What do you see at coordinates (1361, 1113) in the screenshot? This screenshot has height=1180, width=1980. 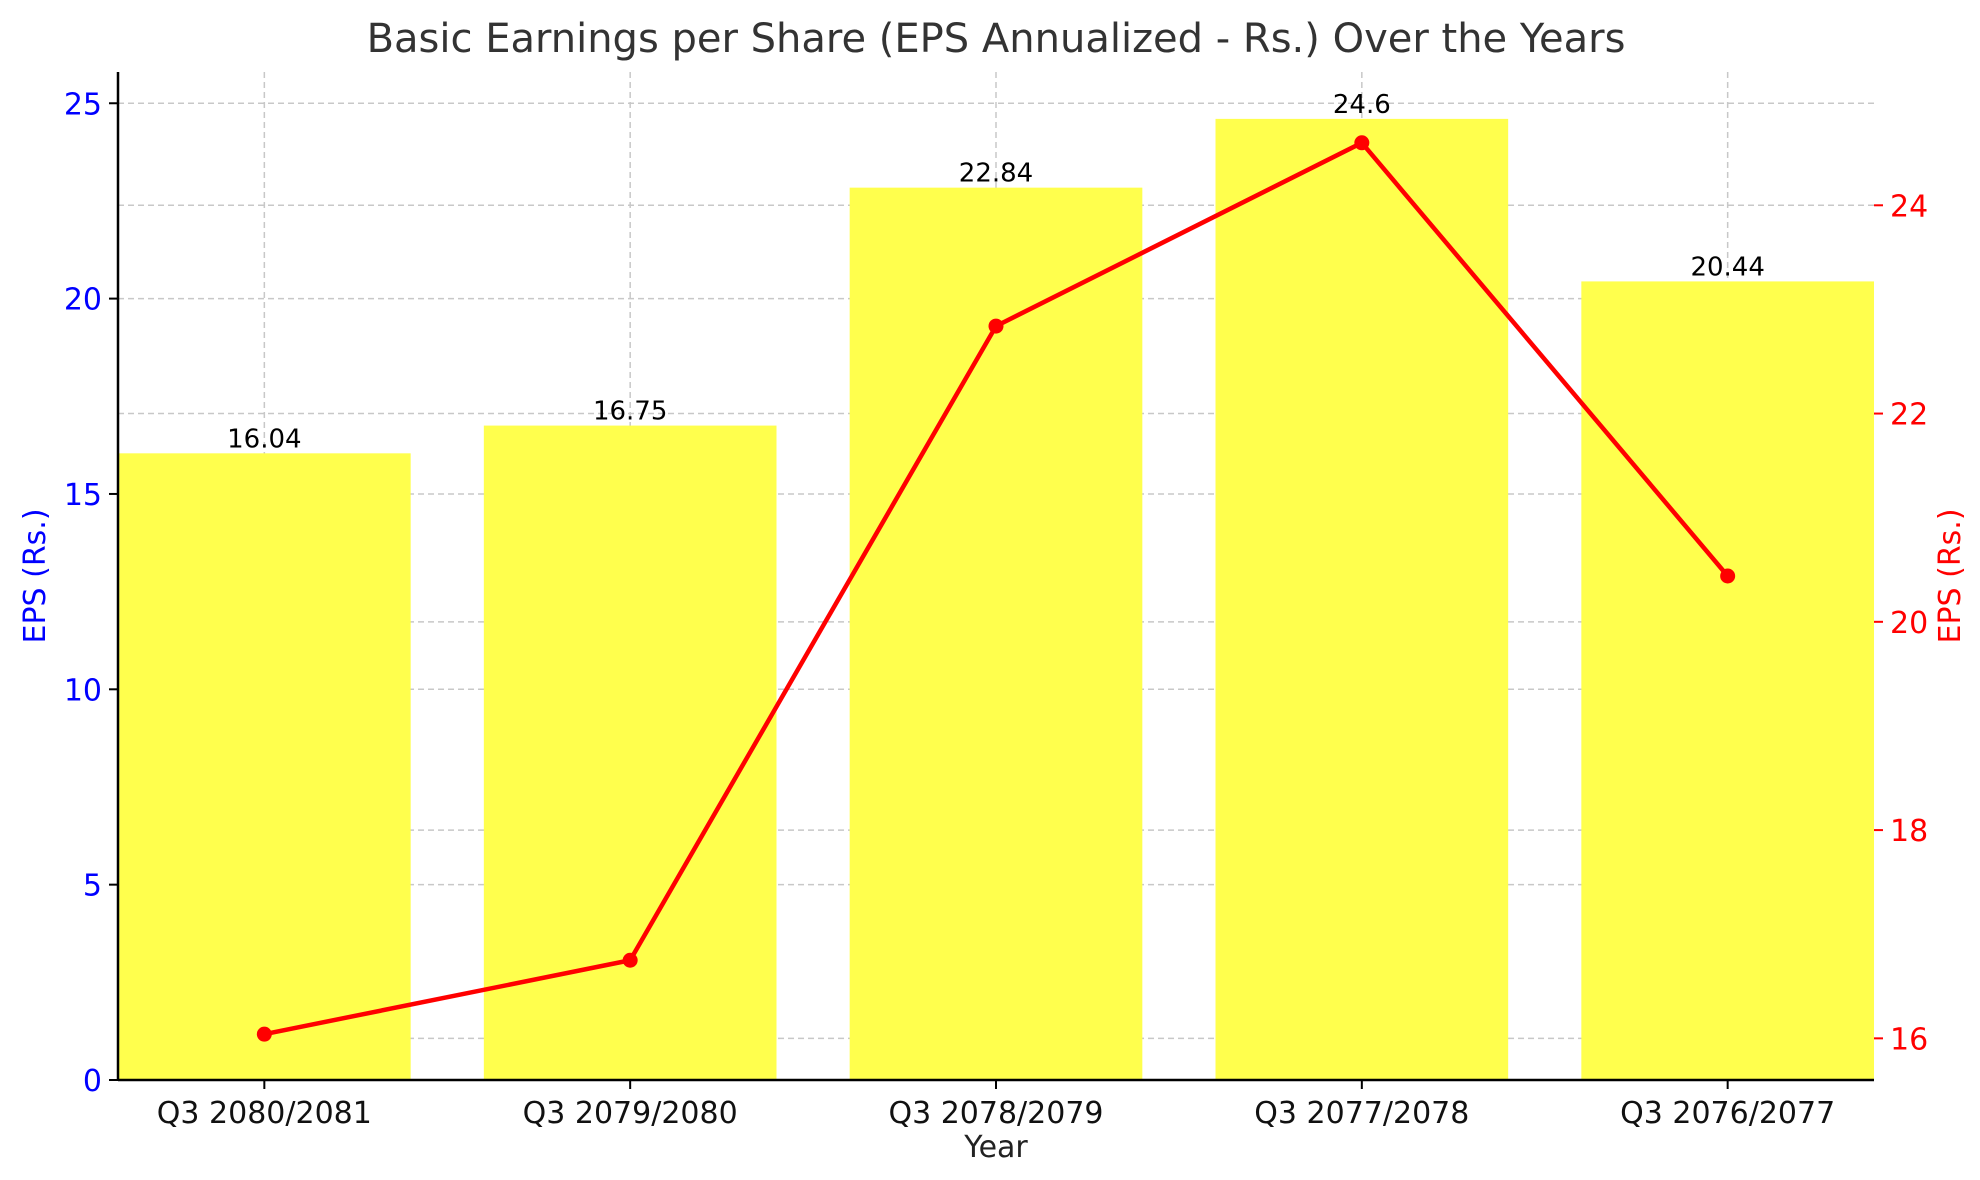 I see `x-tick-label: Q3 2077/2078` at bounding box center [1361, 1113].